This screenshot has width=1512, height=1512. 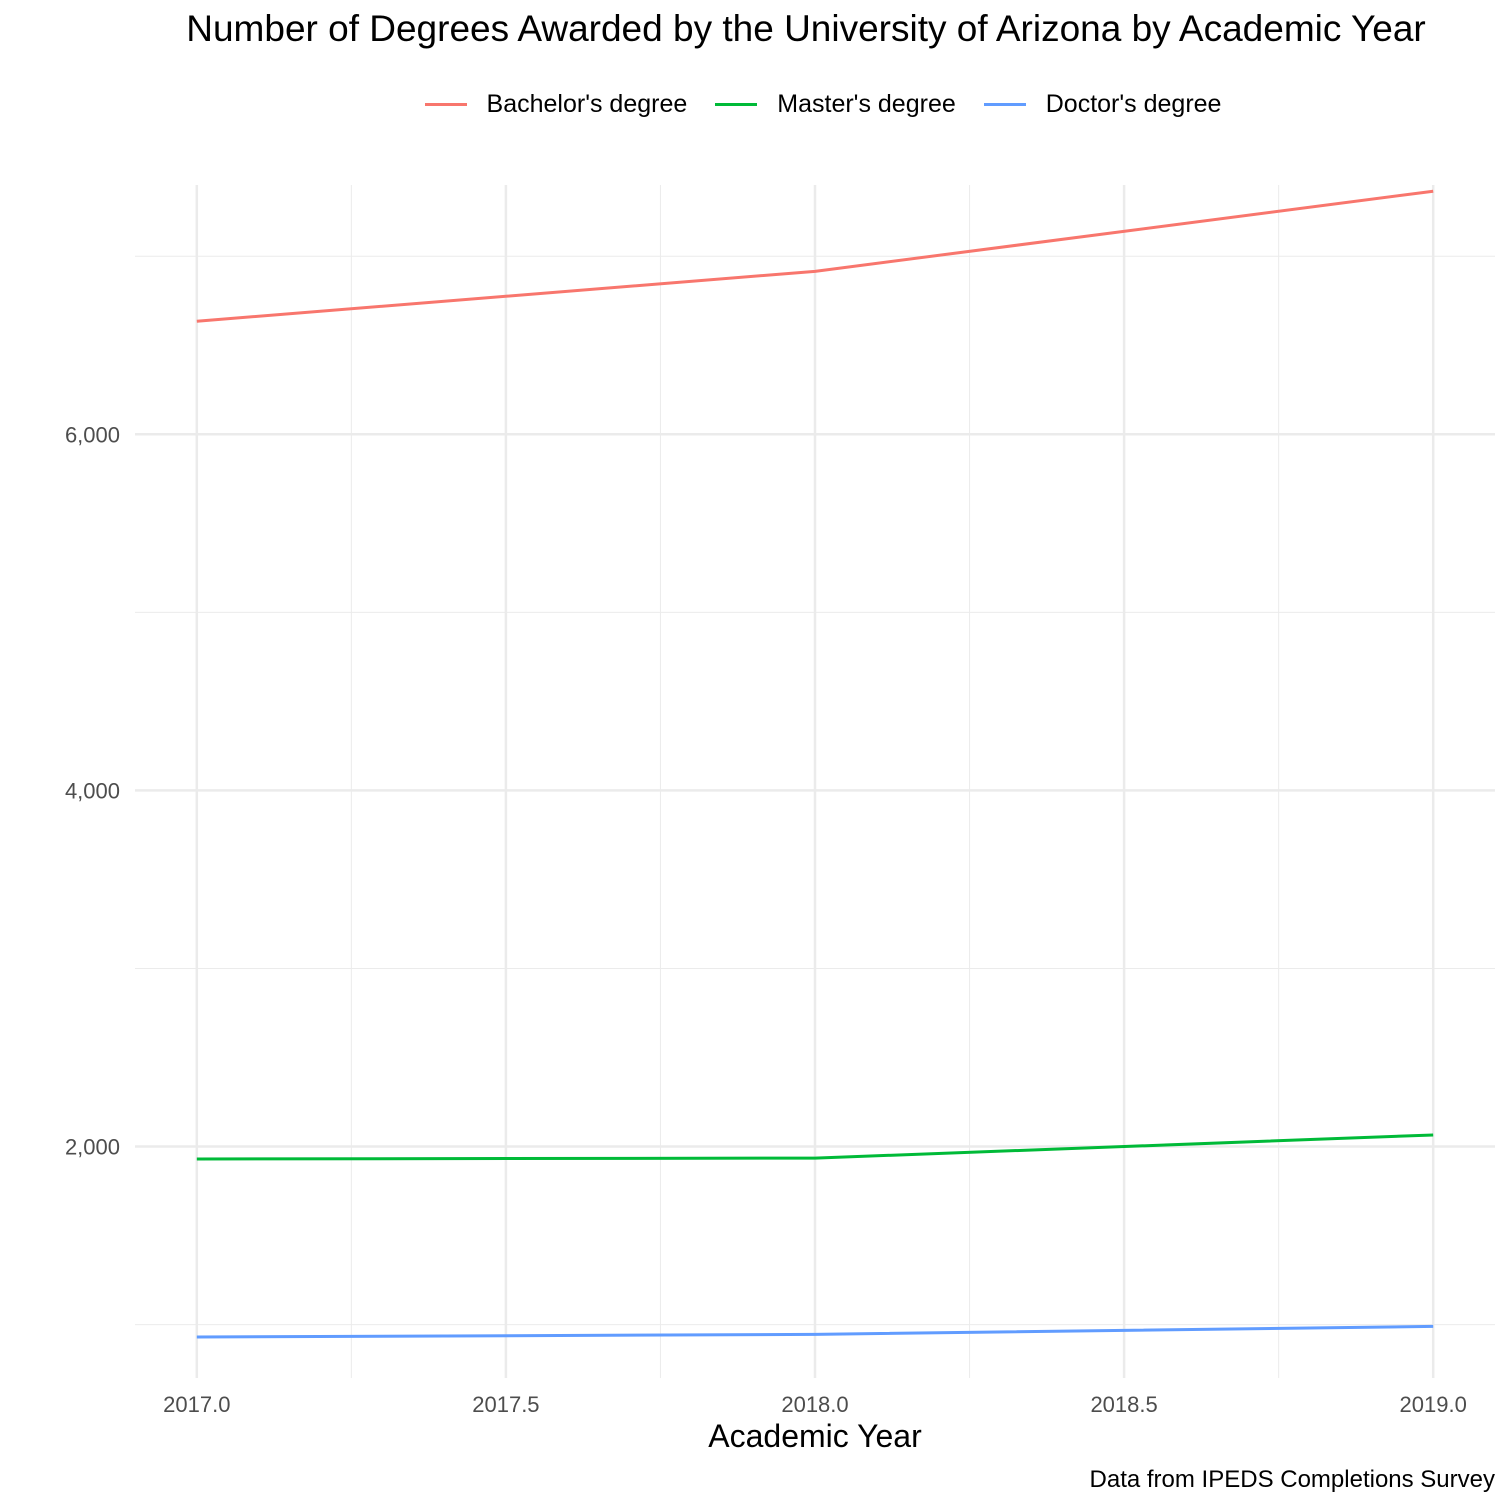 What do you see at coordinates (1133, 104) in the screenshot?
I see `legend-label-doctors: Doctor's degree` at bounding box center [1133, 104].